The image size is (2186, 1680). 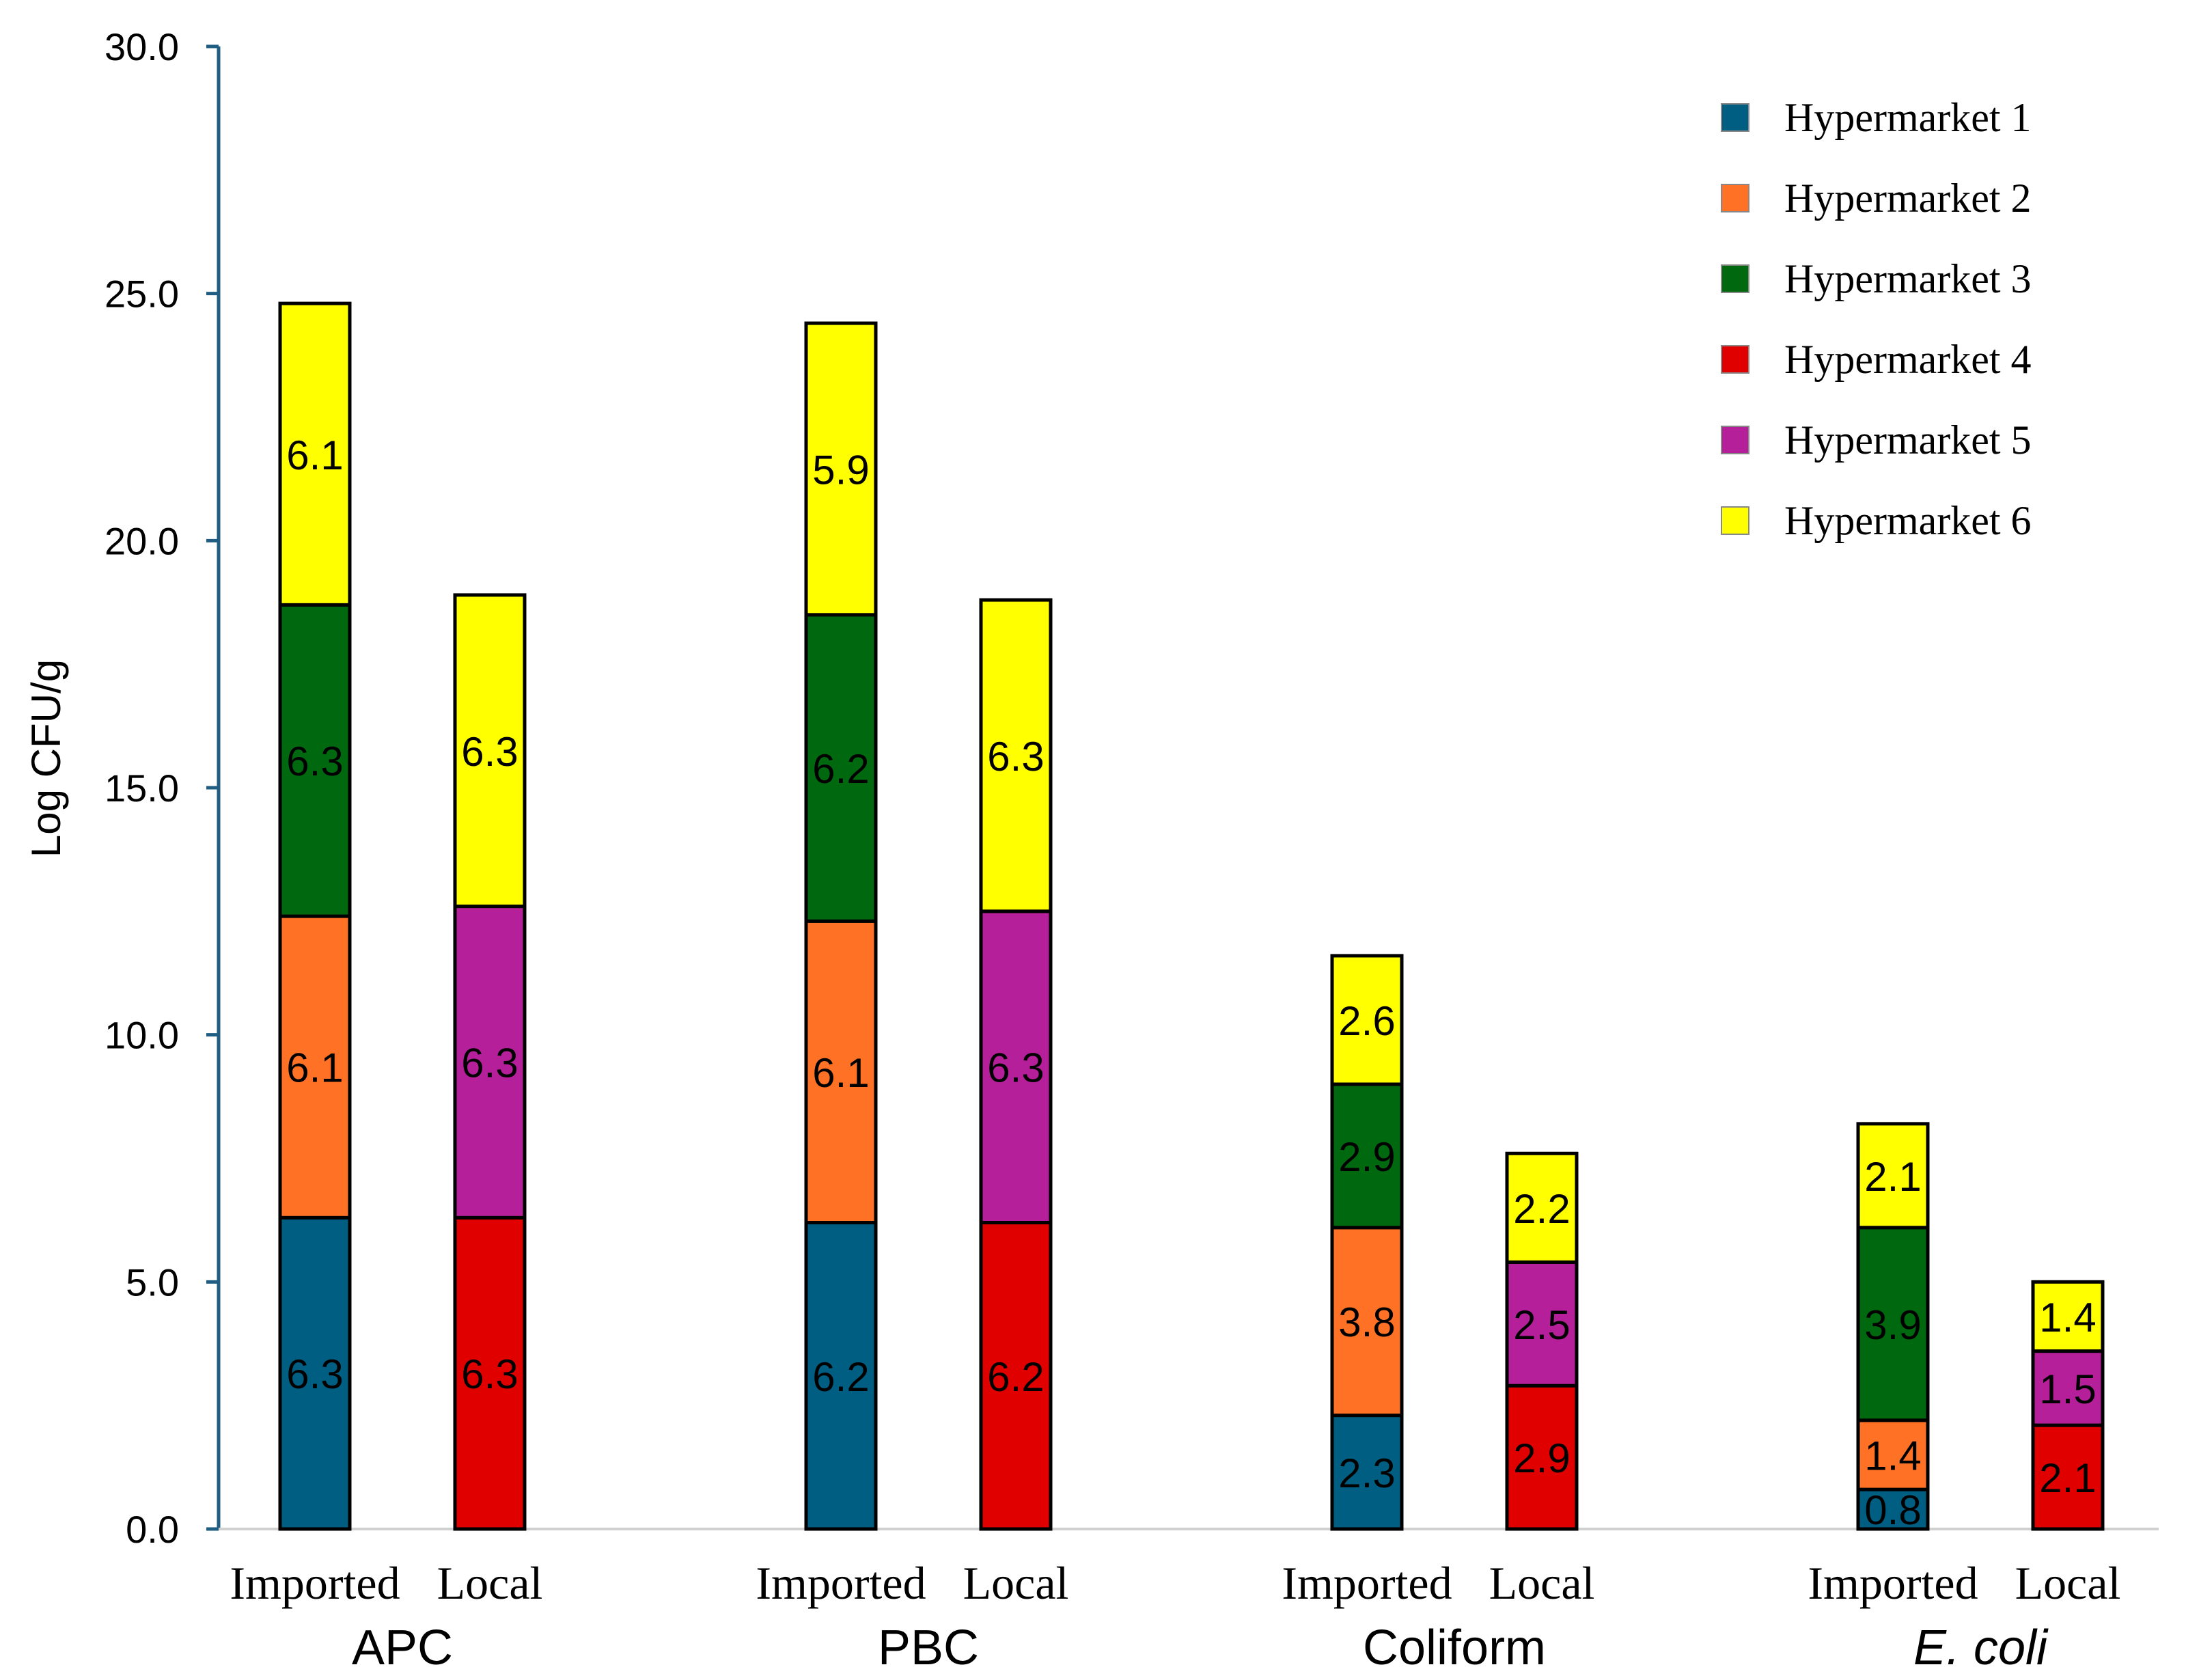 I want to click on bar-group: 6.2 6.1 6.2 5.9 Imported 6.2 6.3 6.3 Local PBC, so click(x=912, y=998).